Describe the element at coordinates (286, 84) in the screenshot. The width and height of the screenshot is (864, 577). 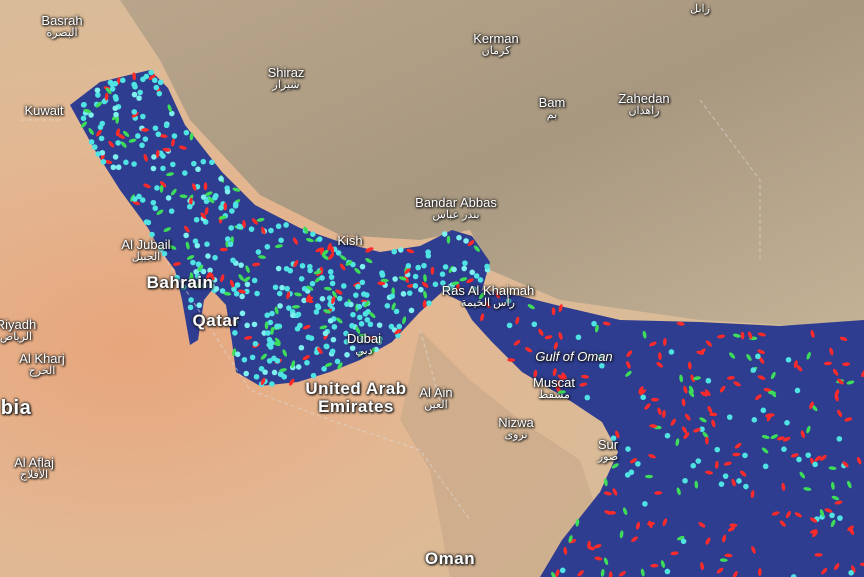
I see `place-native: شيراز` at that location.